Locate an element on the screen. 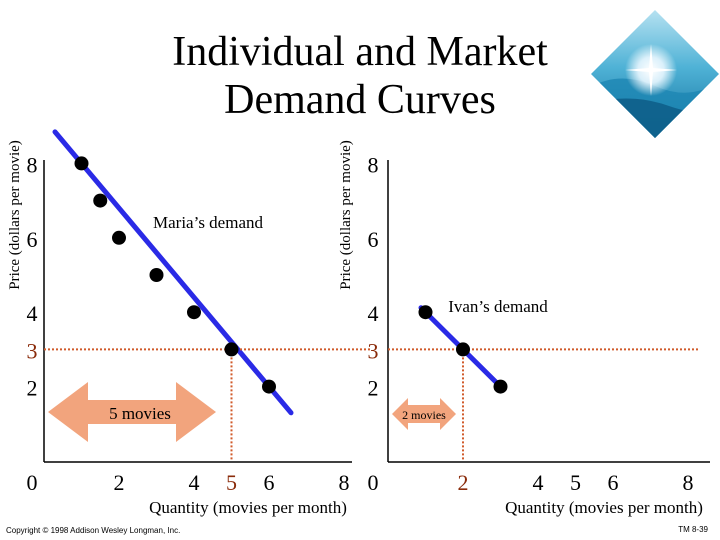 The width and height of the screenshot is (720, 540). maria-y-tick-label: 2 is located at coordinates (32, 388).